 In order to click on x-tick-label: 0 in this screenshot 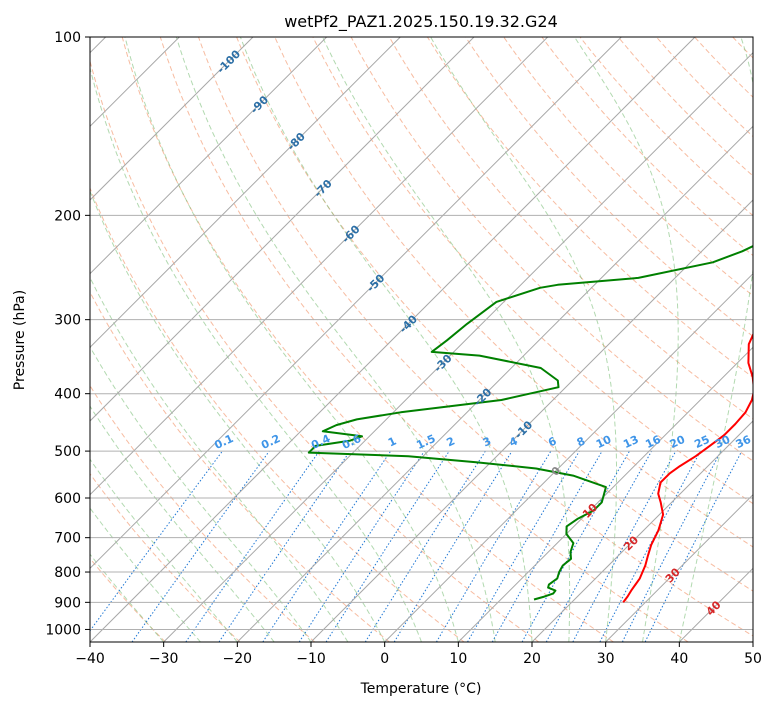, I will do `click(384, 659)`.